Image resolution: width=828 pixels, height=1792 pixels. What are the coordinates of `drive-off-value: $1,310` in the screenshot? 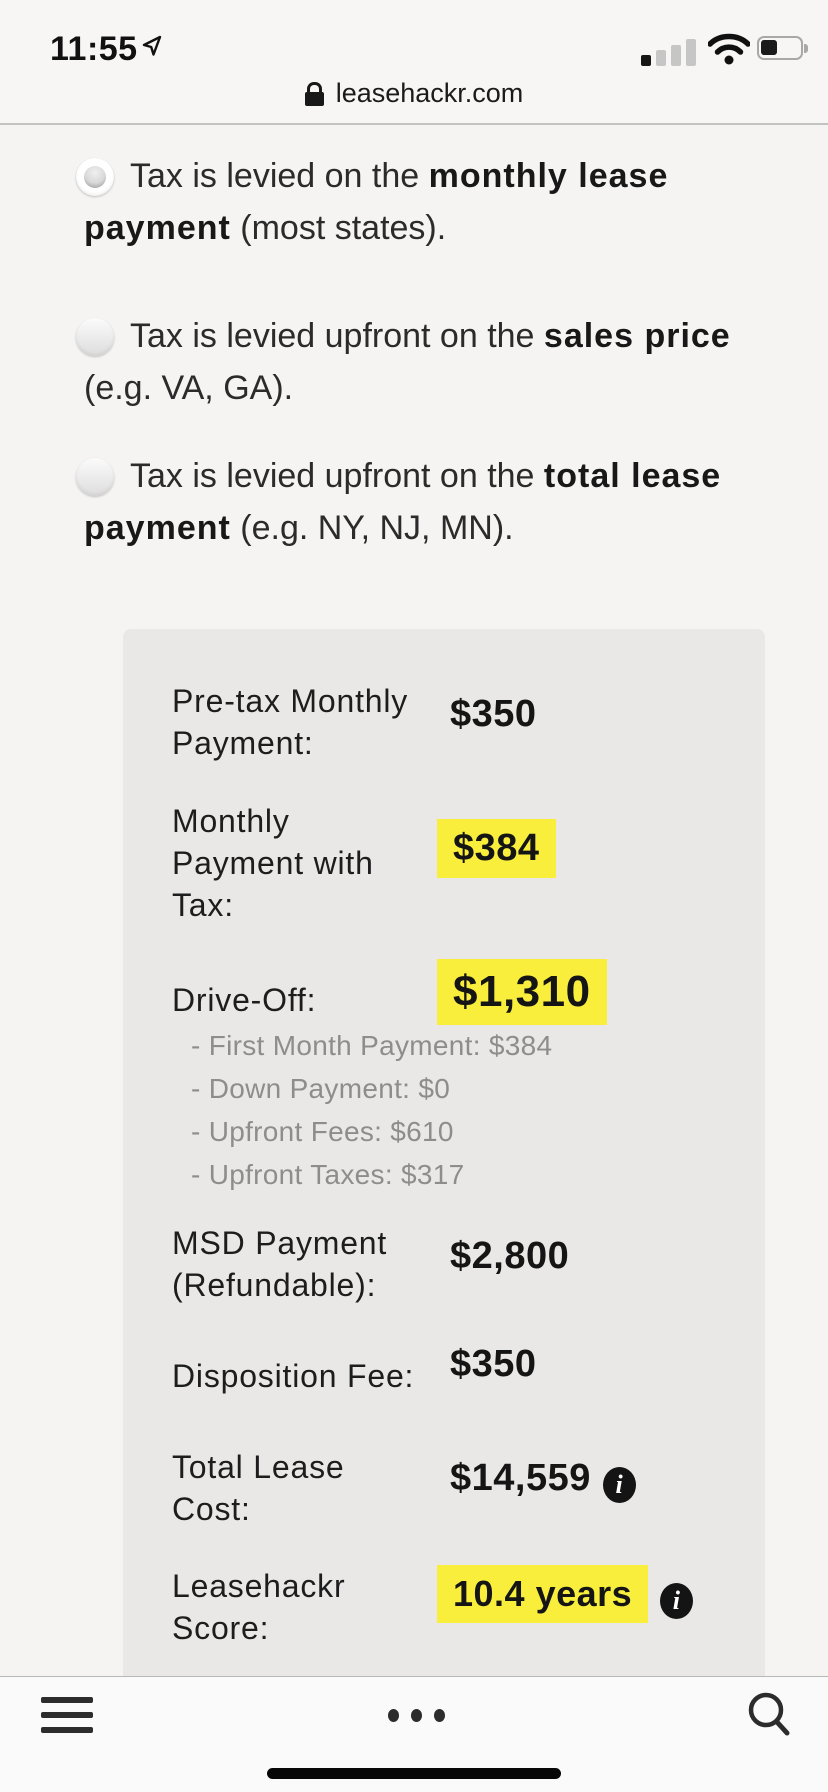 It's located at (522, 992).